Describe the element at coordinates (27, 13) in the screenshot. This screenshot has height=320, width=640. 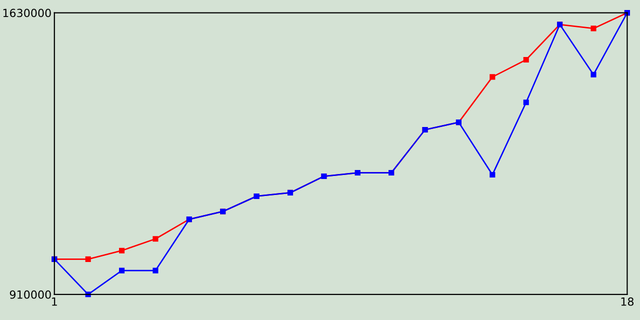
I see `y-tick-label: 1630000` at that location.